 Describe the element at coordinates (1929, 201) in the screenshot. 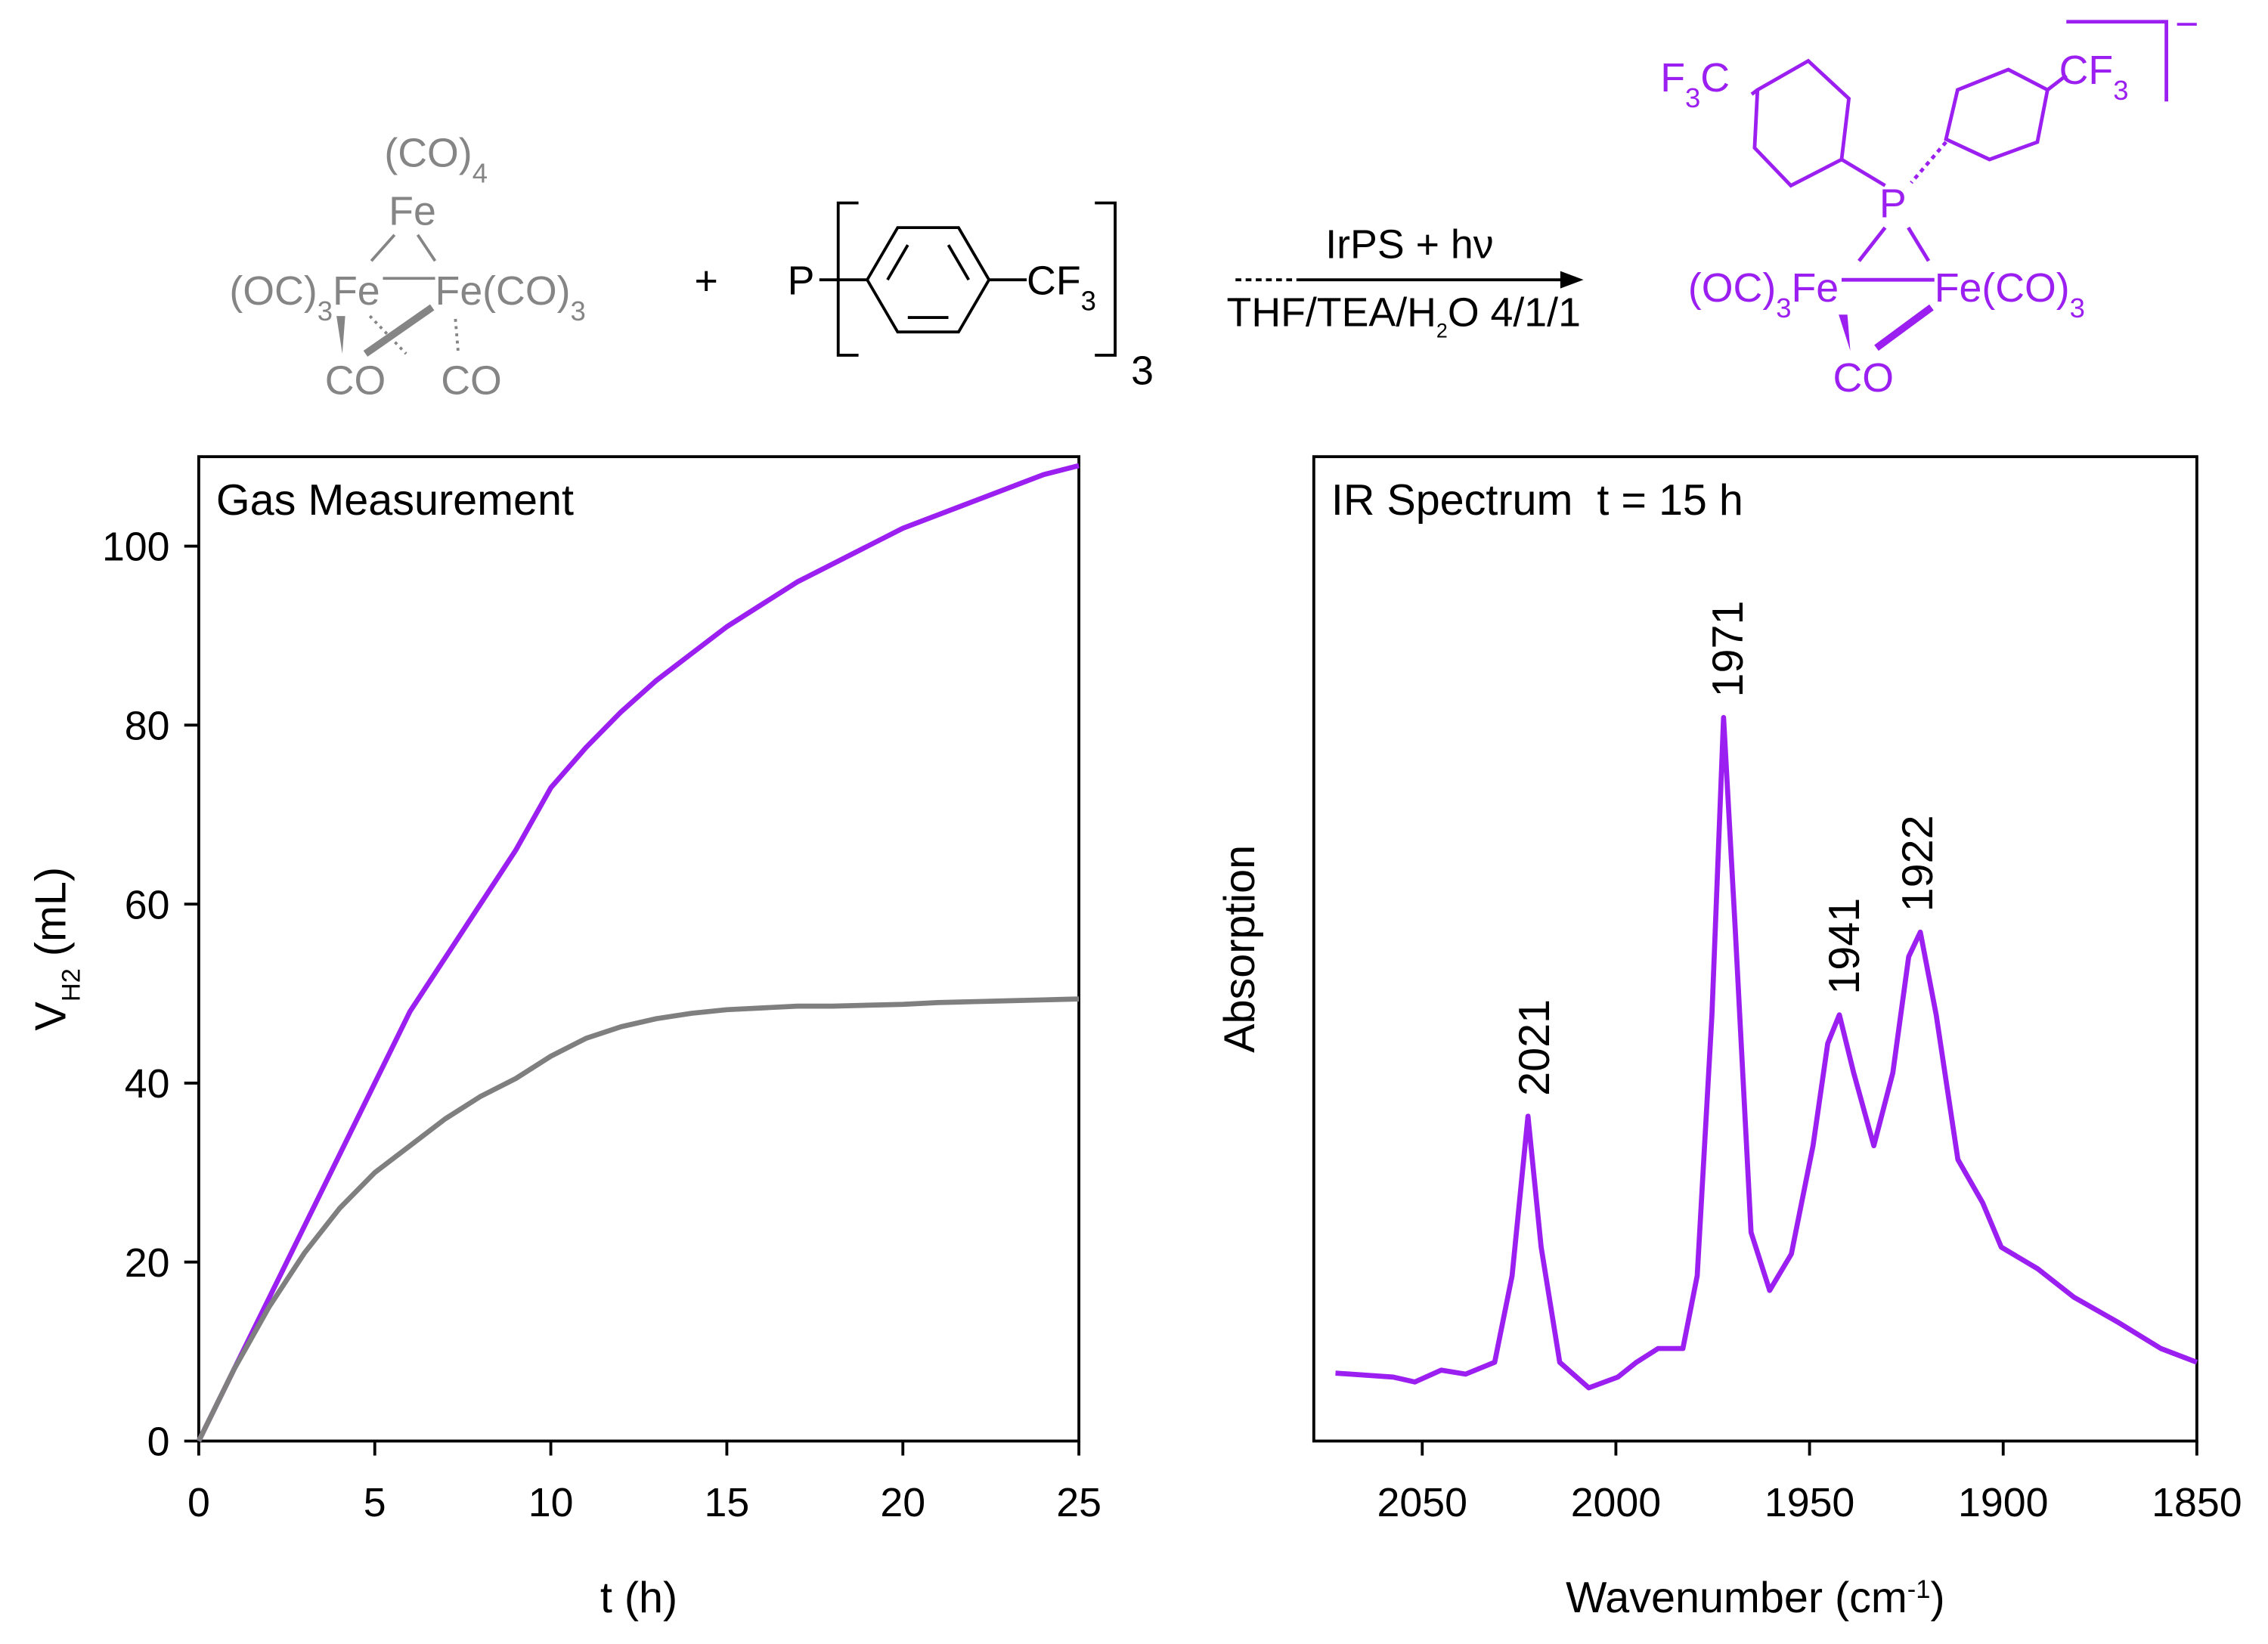

I see `product: F3C CF3 − P (OC)3Fe Fe(CO)3 CO` at that location.